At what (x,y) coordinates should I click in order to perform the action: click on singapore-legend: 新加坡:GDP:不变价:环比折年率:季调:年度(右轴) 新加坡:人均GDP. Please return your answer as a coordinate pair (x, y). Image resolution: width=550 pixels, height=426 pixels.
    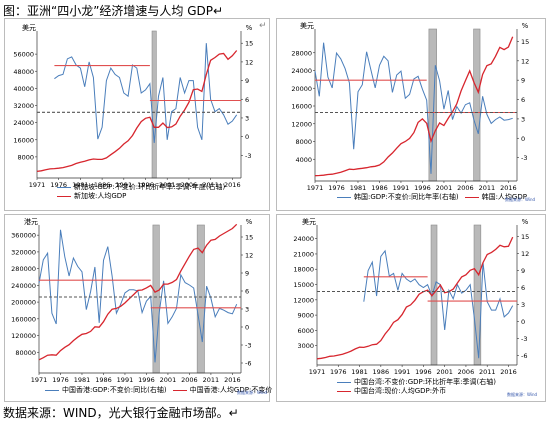
    Looking at the image, I should click on (141, 192).